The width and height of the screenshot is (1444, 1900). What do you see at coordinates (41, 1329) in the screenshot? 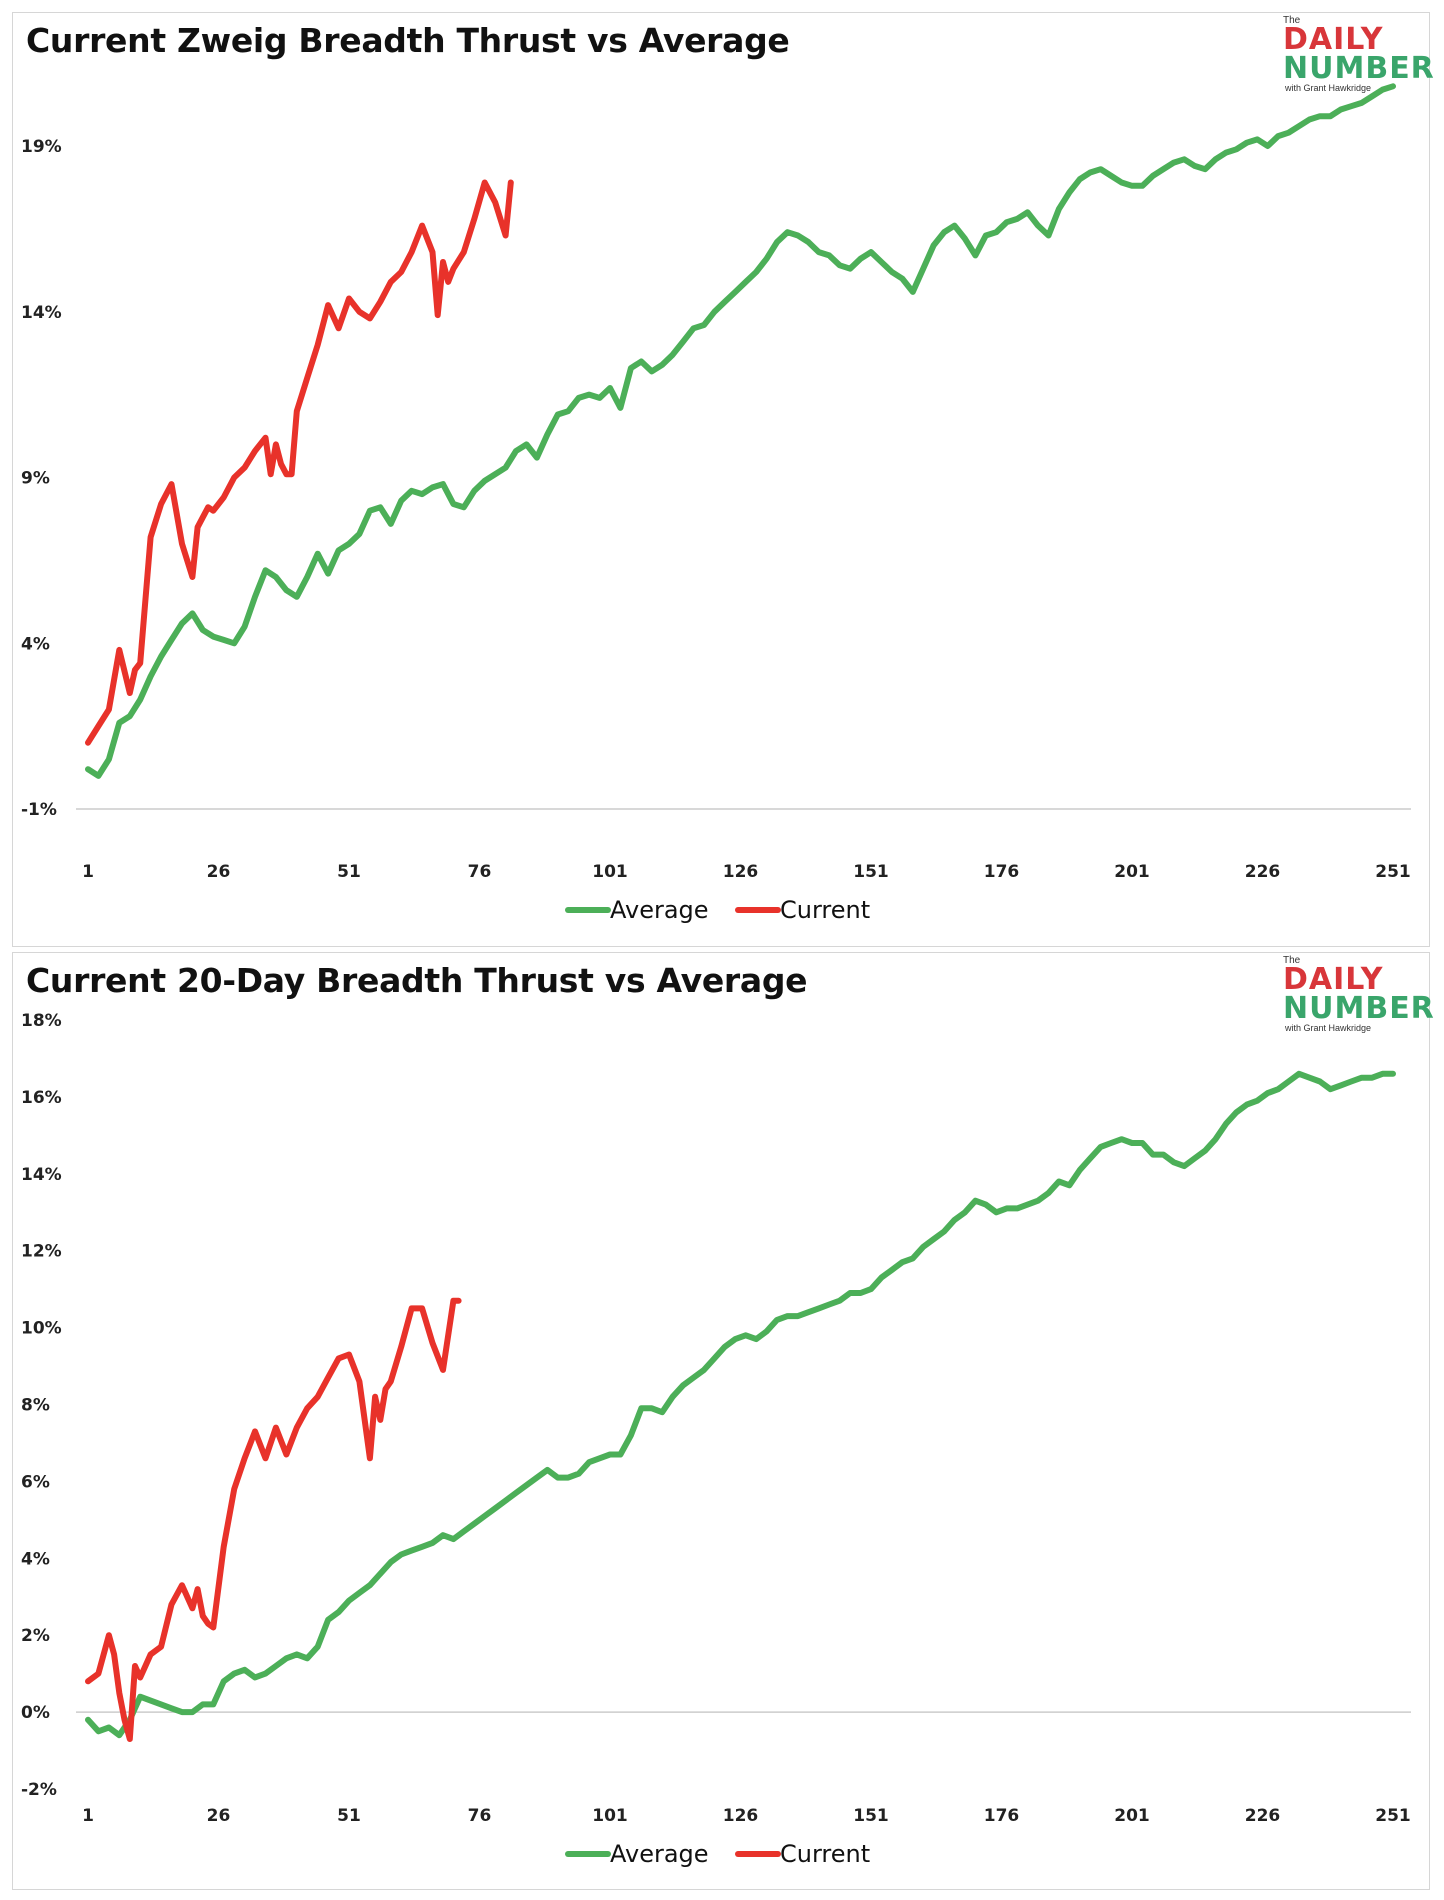
I see `y-tick-label: 10%` at bounding box center [41, 1329].